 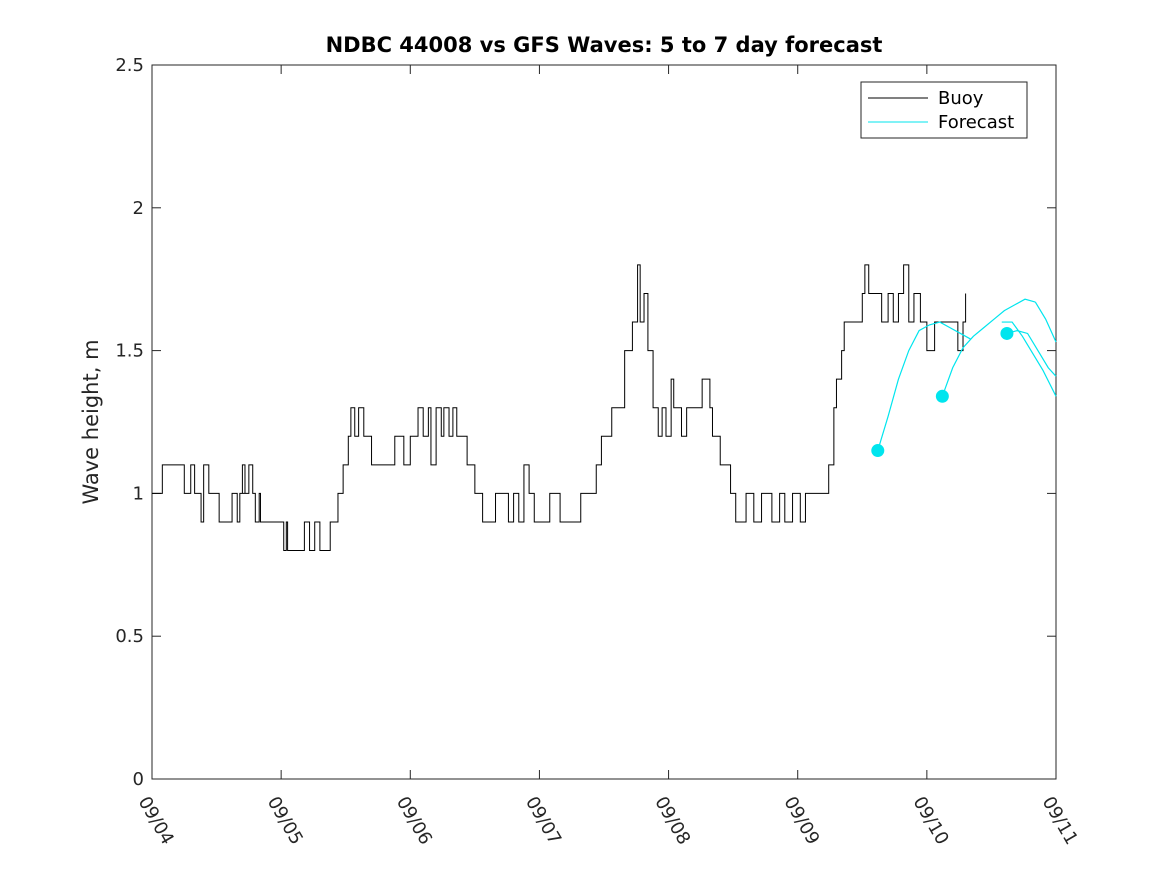 I want to click on y-tick-label: 2.5, so click(x=129, y=65).